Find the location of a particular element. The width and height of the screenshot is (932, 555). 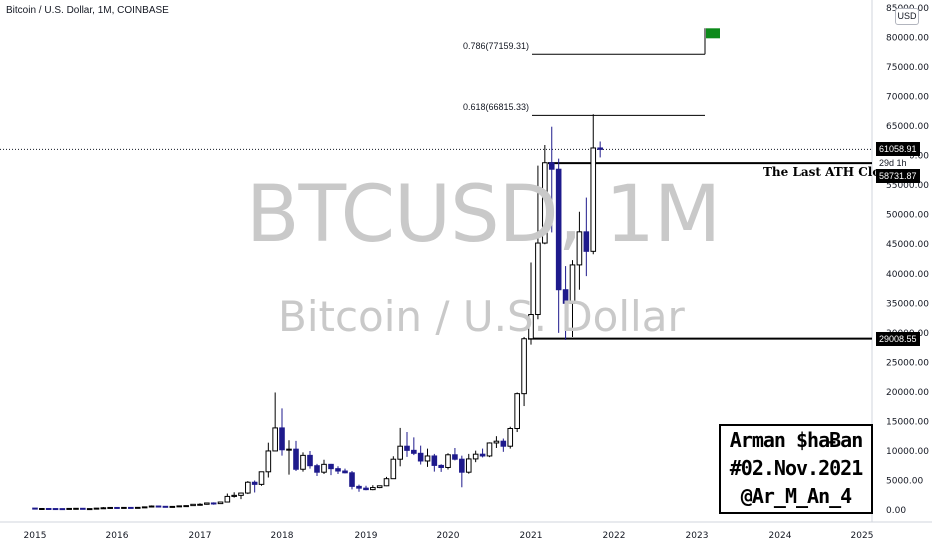

signature-handle: @Ar_M_An_4 is located at coordinates (796, 496).